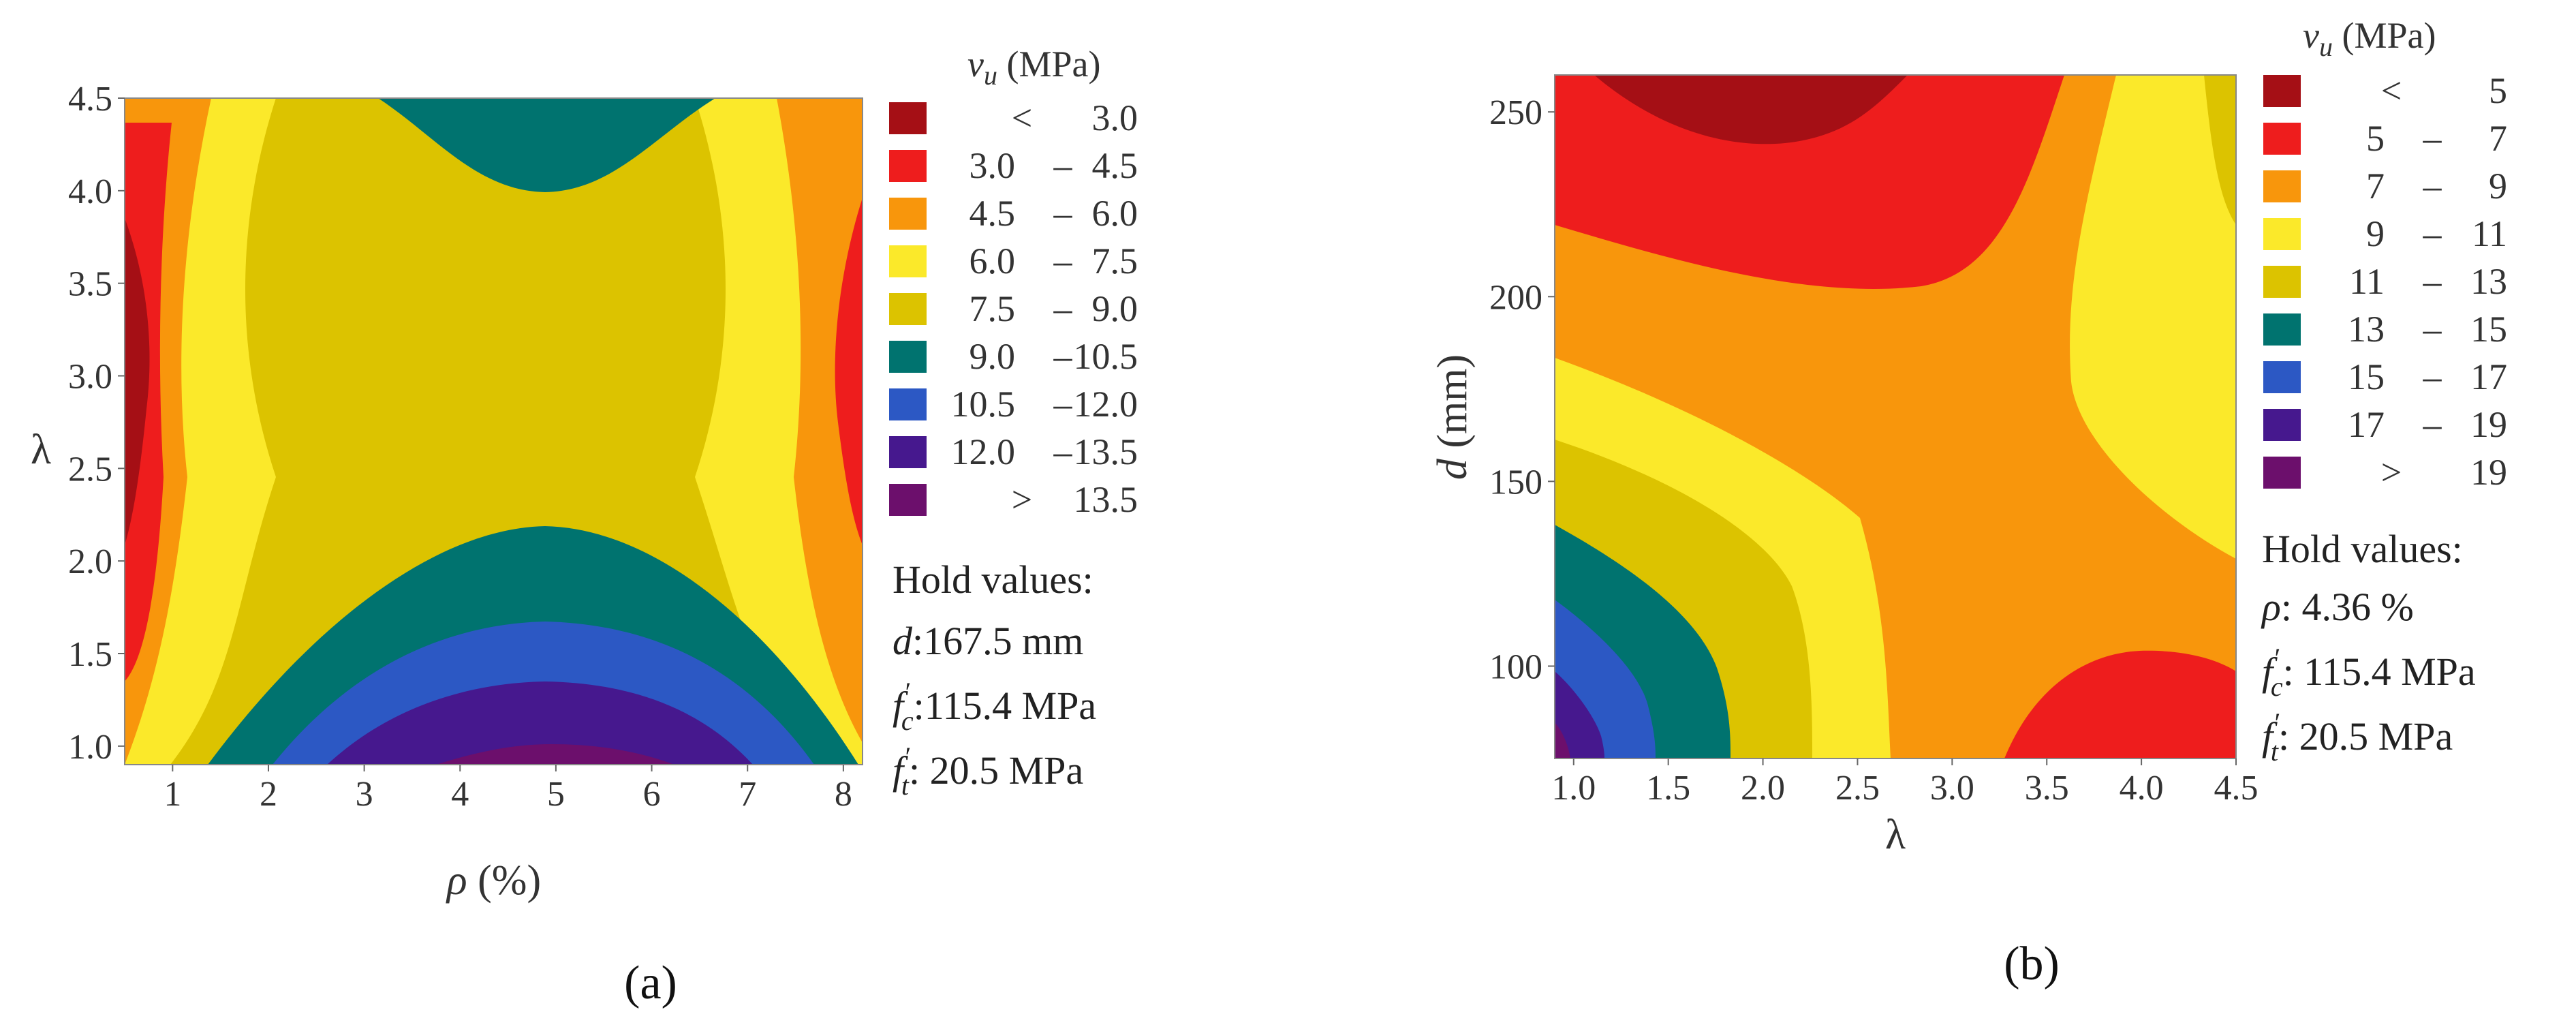 Image resolution: width=2576 pixels, height=1027 pixels. What do you see at coordinates (2489, 234) in the screenshot?
I see `legend-high: 11` at bounding box center [2489, 234].